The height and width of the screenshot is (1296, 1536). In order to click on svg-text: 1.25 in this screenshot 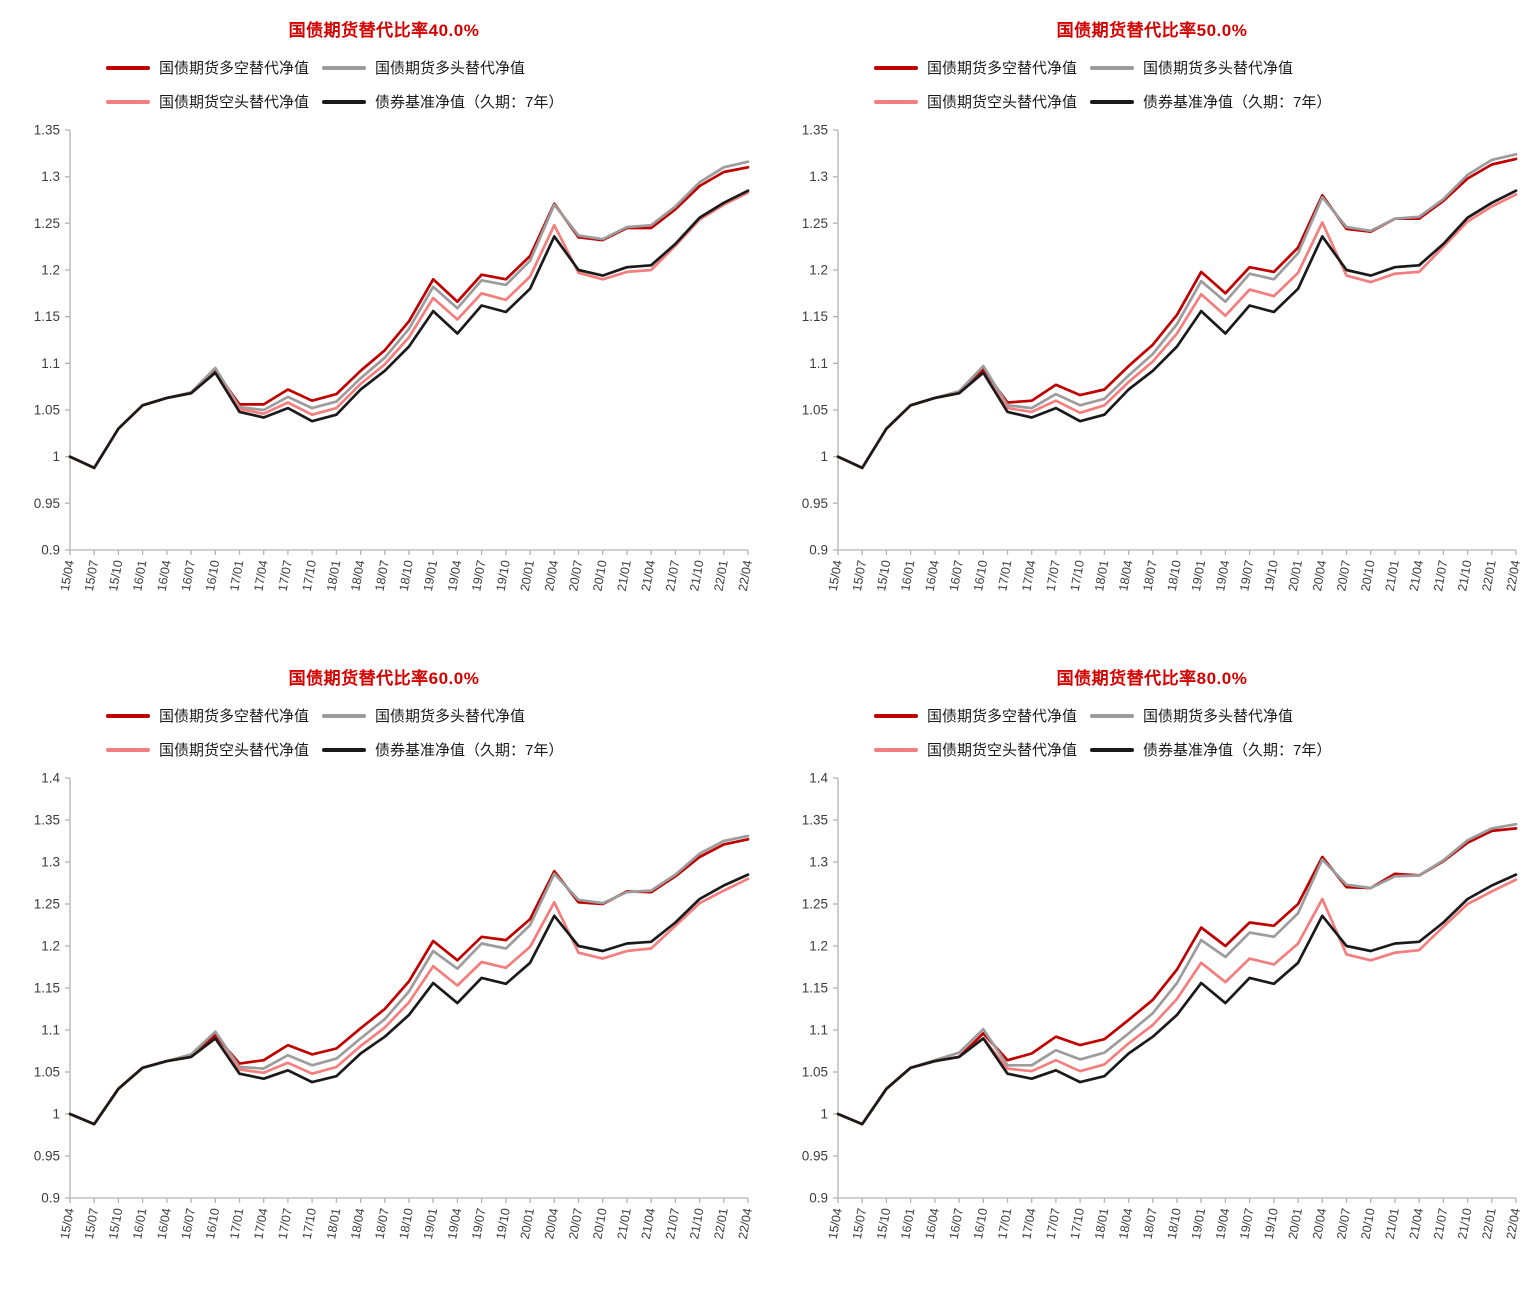, I will do `click(815, 223)`.